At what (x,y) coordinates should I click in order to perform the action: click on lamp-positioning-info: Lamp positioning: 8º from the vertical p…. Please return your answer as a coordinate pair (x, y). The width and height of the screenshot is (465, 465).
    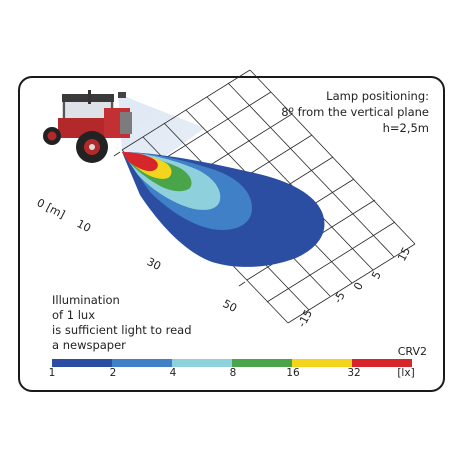
    Looking at the image, I should click on (355, 112).